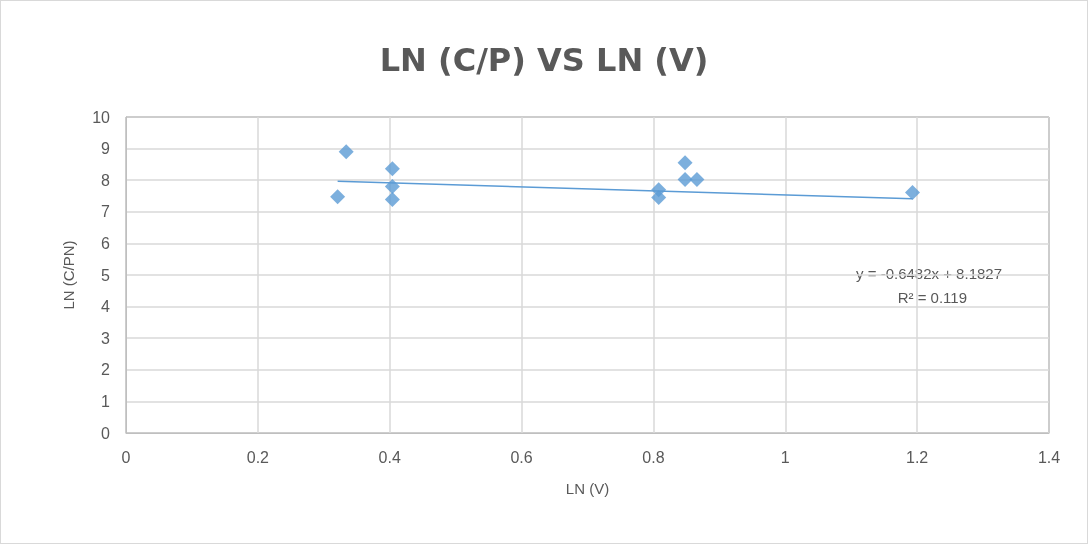 This screenshot has height=544, width=1088. Describe the element at coordinates (101, 117) in the screenshot. I see `y-tick-label: 10` at that location.